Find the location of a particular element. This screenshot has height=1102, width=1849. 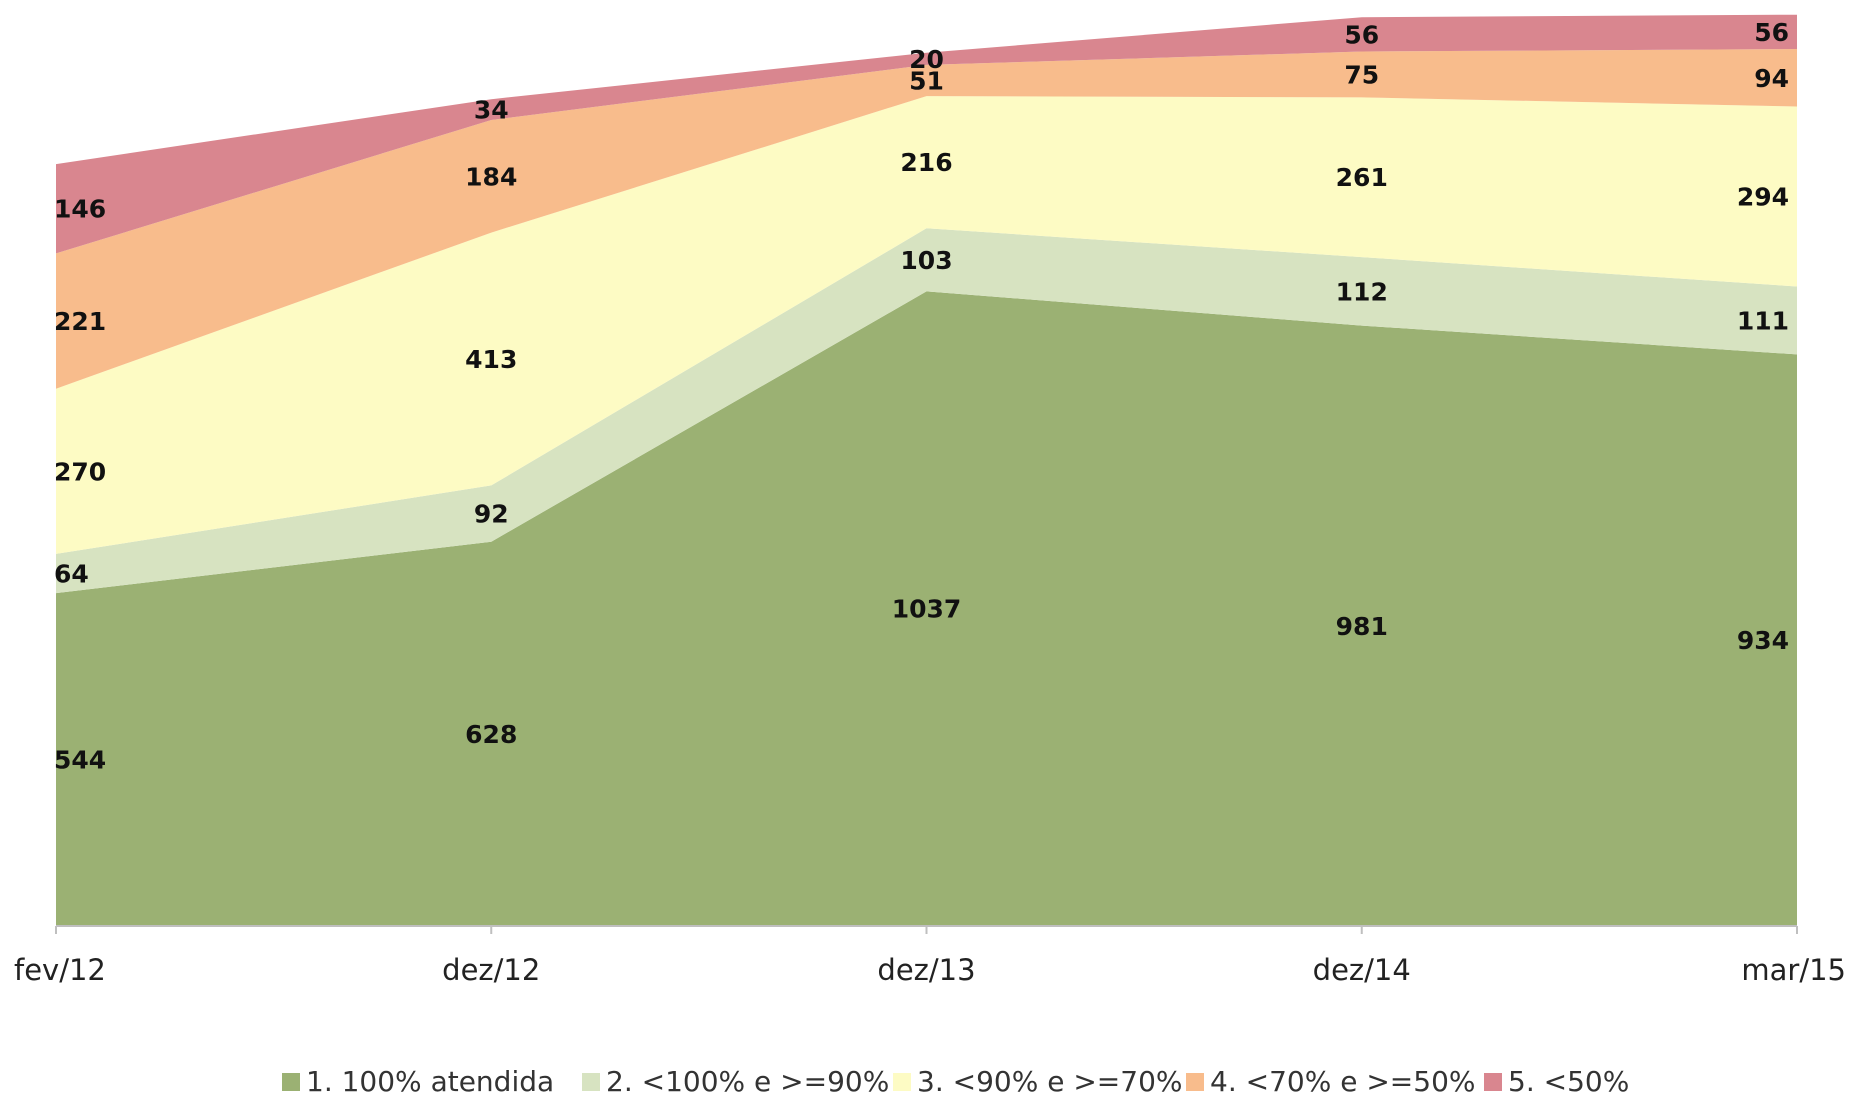

data-label: 112 is located at coordinates (1362, 291).